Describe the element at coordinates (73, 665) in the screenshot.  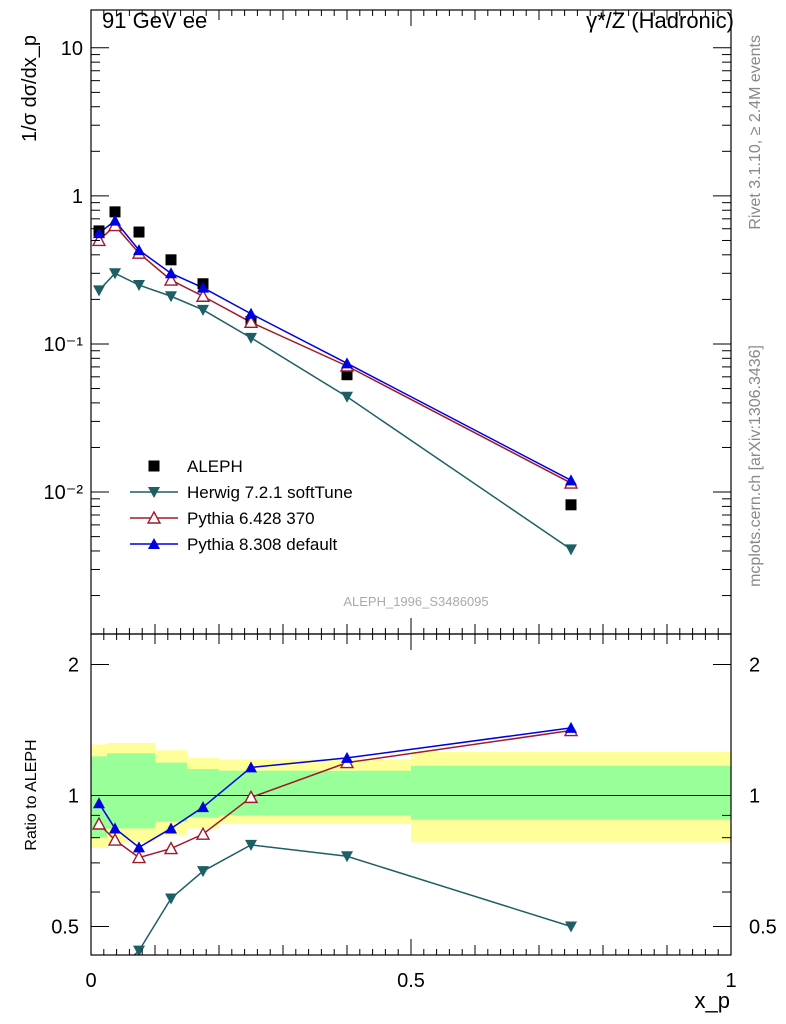
I see `ratio-y-tick-label: 2` at that location.